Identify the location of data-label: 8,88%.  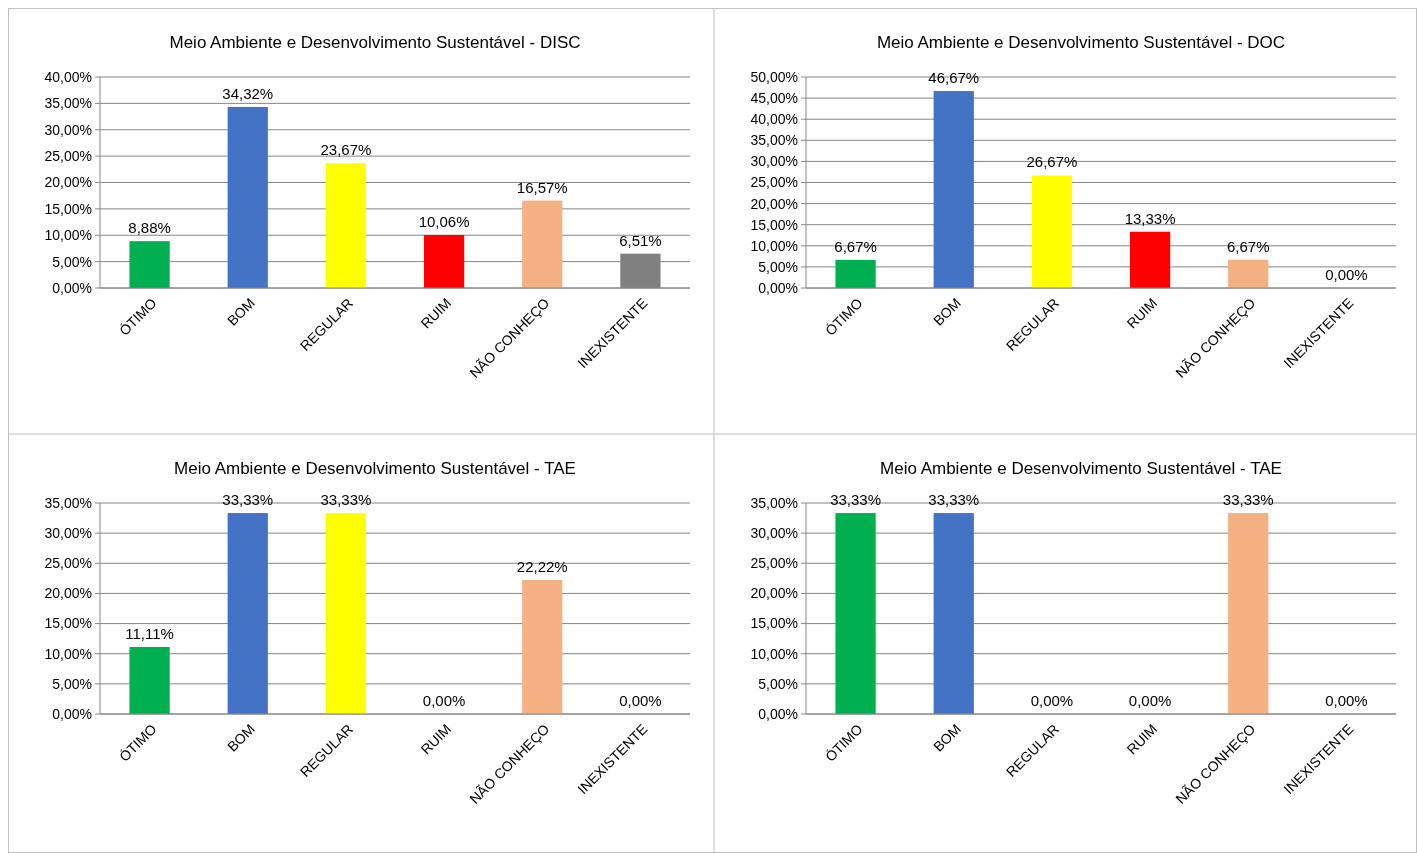
(149, 228).